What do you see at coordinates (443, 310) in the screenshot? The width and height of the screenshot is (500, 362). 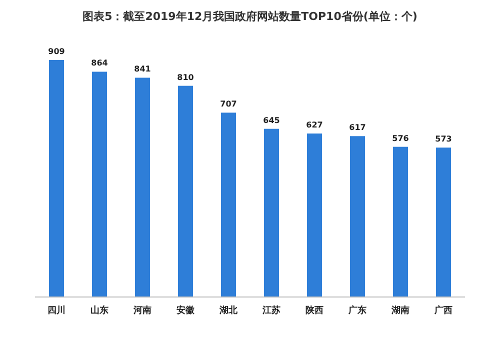 I see `x-tick-label: 广西` at bounding box center [443, 310].